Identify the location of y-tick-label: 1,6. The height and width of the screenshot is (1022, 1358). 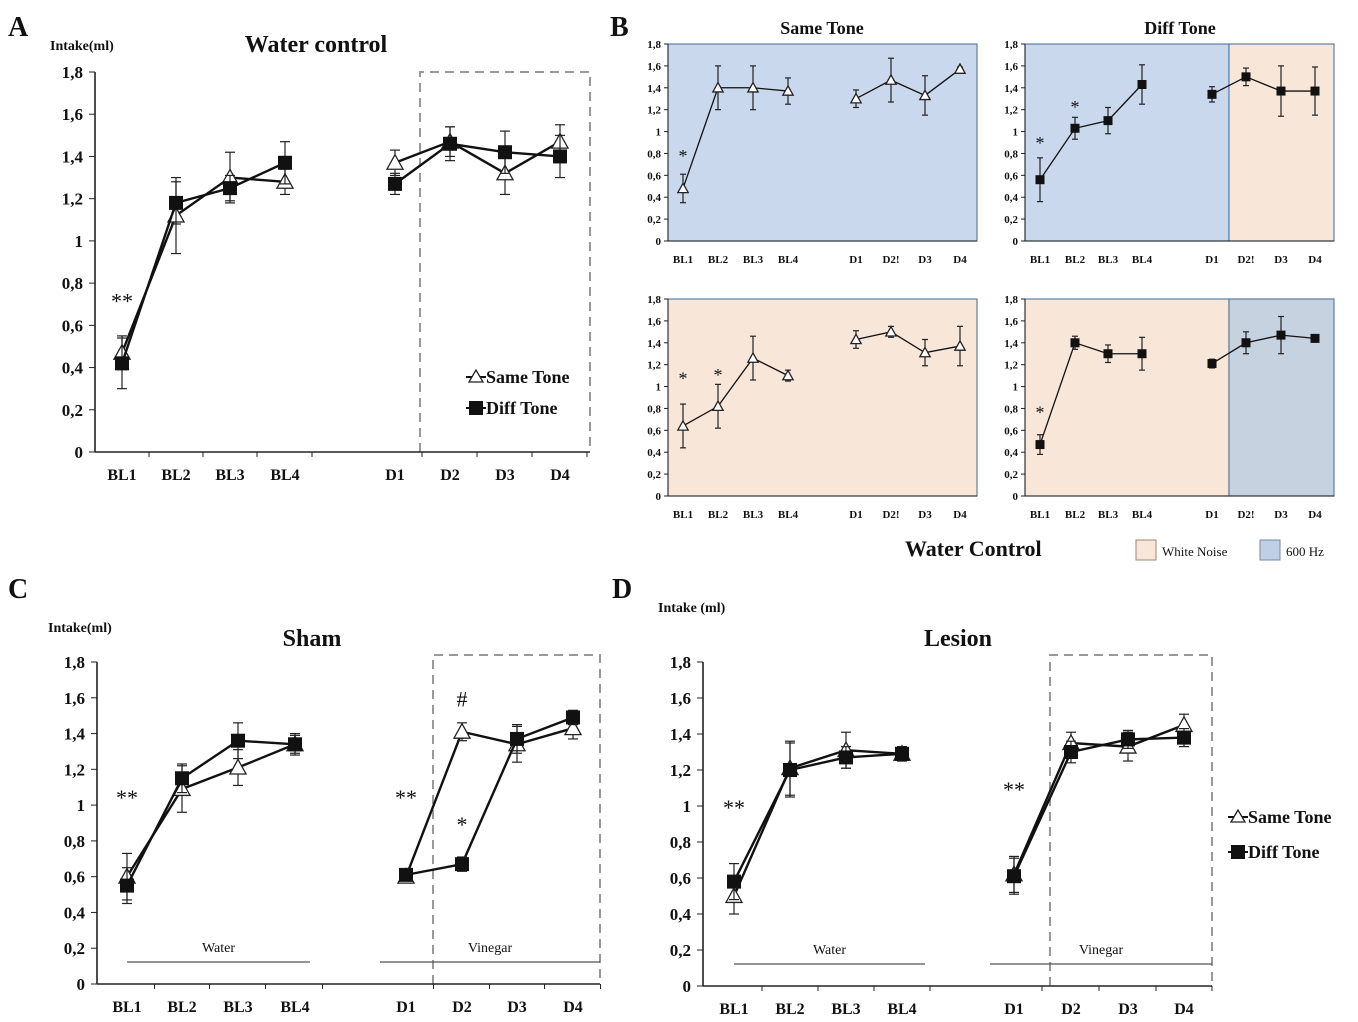
(1011, 67).